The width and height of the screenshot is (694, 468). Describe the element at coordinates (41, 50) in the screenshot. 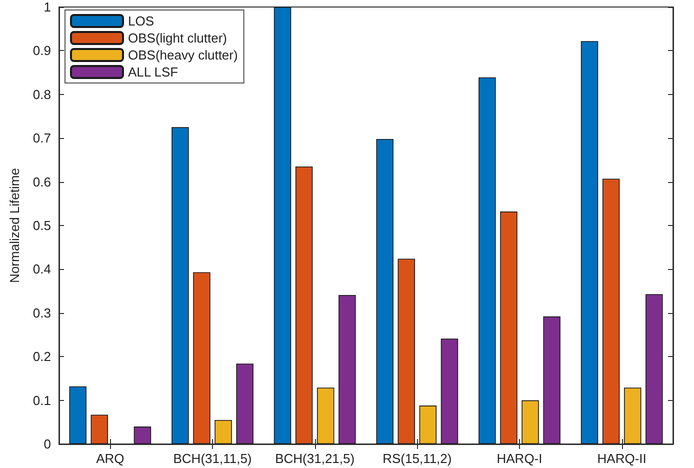

I see `y-tick-label: 0.9` at that location.